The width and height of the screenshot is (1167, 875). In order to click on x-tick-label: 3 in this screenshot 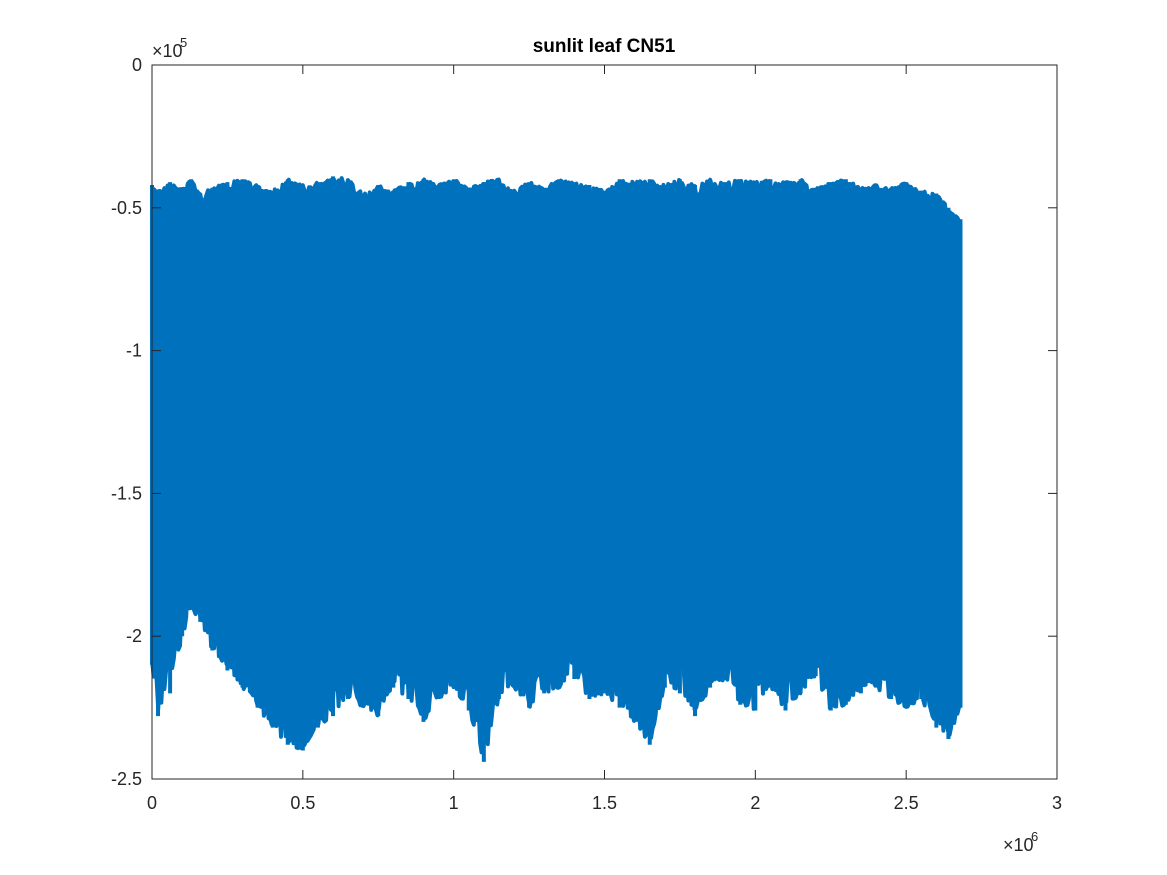, I will do `click(1057, 803)`.